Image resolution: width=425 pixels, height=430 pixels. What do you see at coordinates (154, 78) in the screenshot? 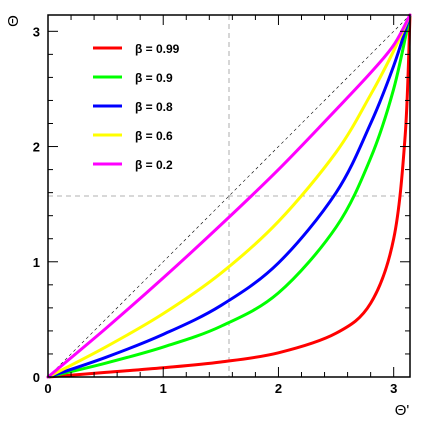
I see `legend-entry-label: β = 0.9` at bounding box center [154, 78].